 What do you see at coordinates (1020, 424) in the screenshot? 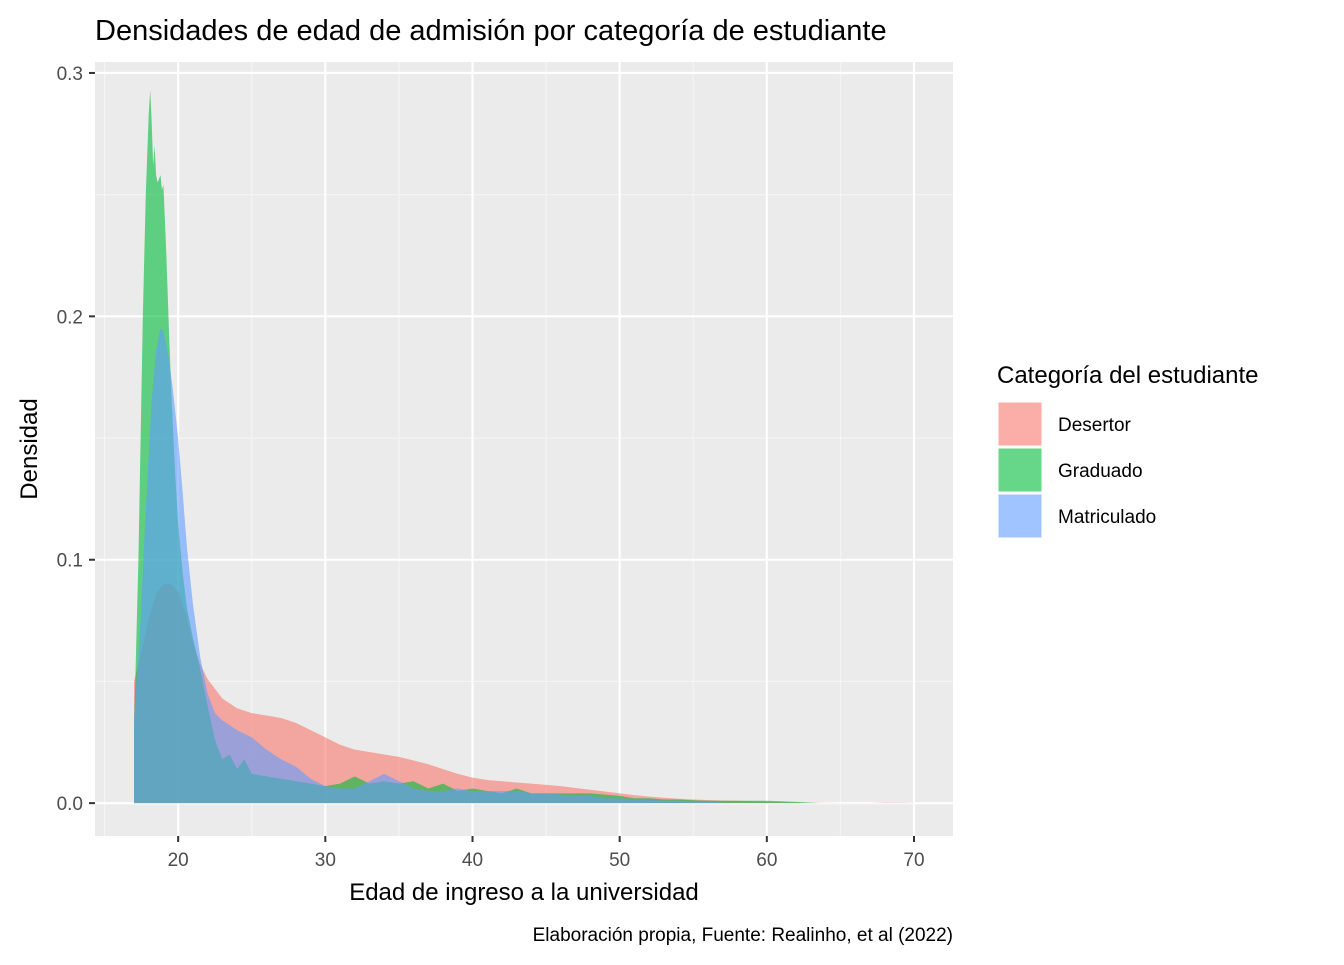
I see `legend-key-desertor` at bounding box center [1020, 424].